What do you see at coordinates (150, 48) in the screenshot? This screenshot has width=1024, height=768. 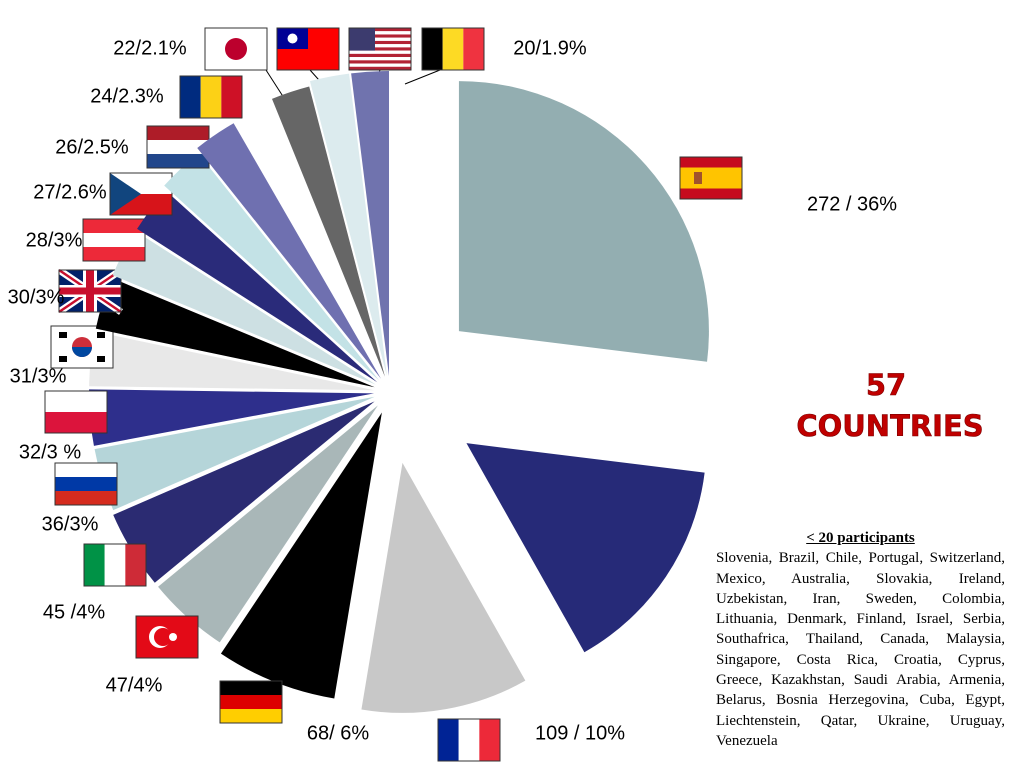 I see `value-label: 22/2.1%` at bounding box center [150, 48].